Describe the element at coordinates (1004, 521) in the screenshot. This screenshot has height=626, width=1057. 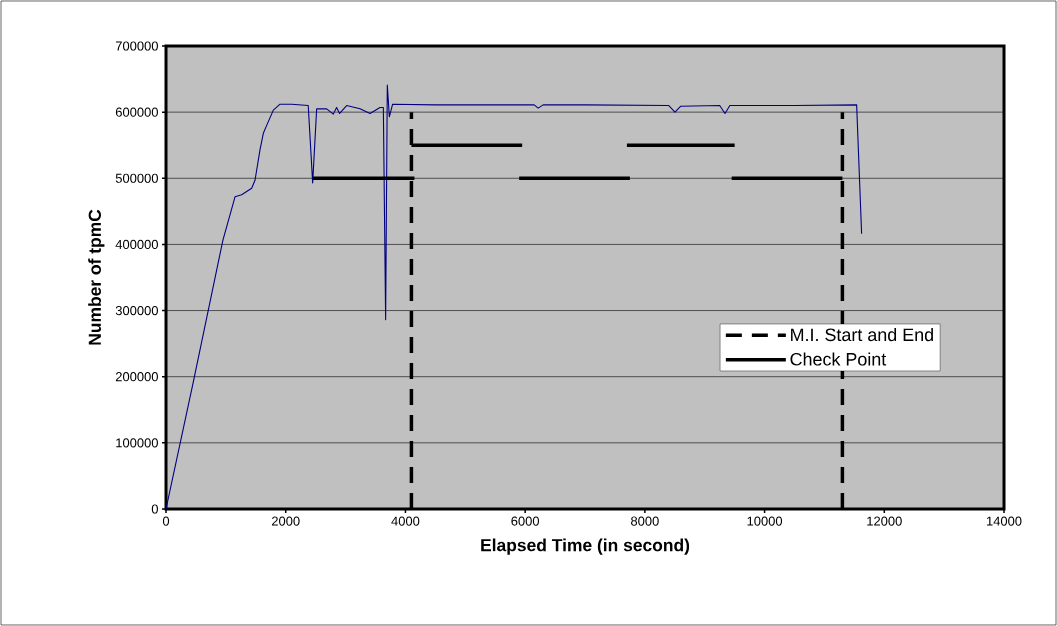
I see `x-tick-label: 14000` at that location.